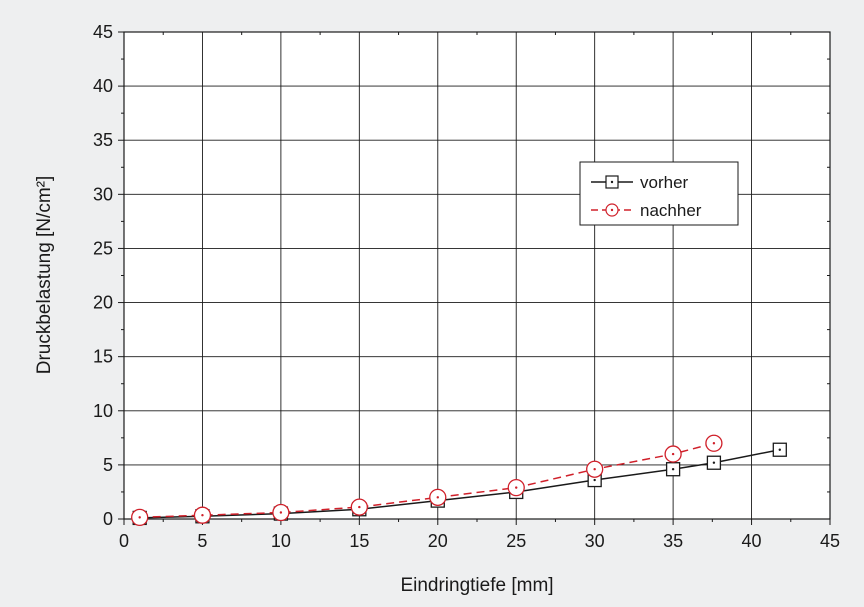 The height and width of the screenshot is (607, 864). What do you see at coordinates (612, 182) in the screenshot?
I see `legend-marker-dot-vorher` at bounding box center [612, 182].